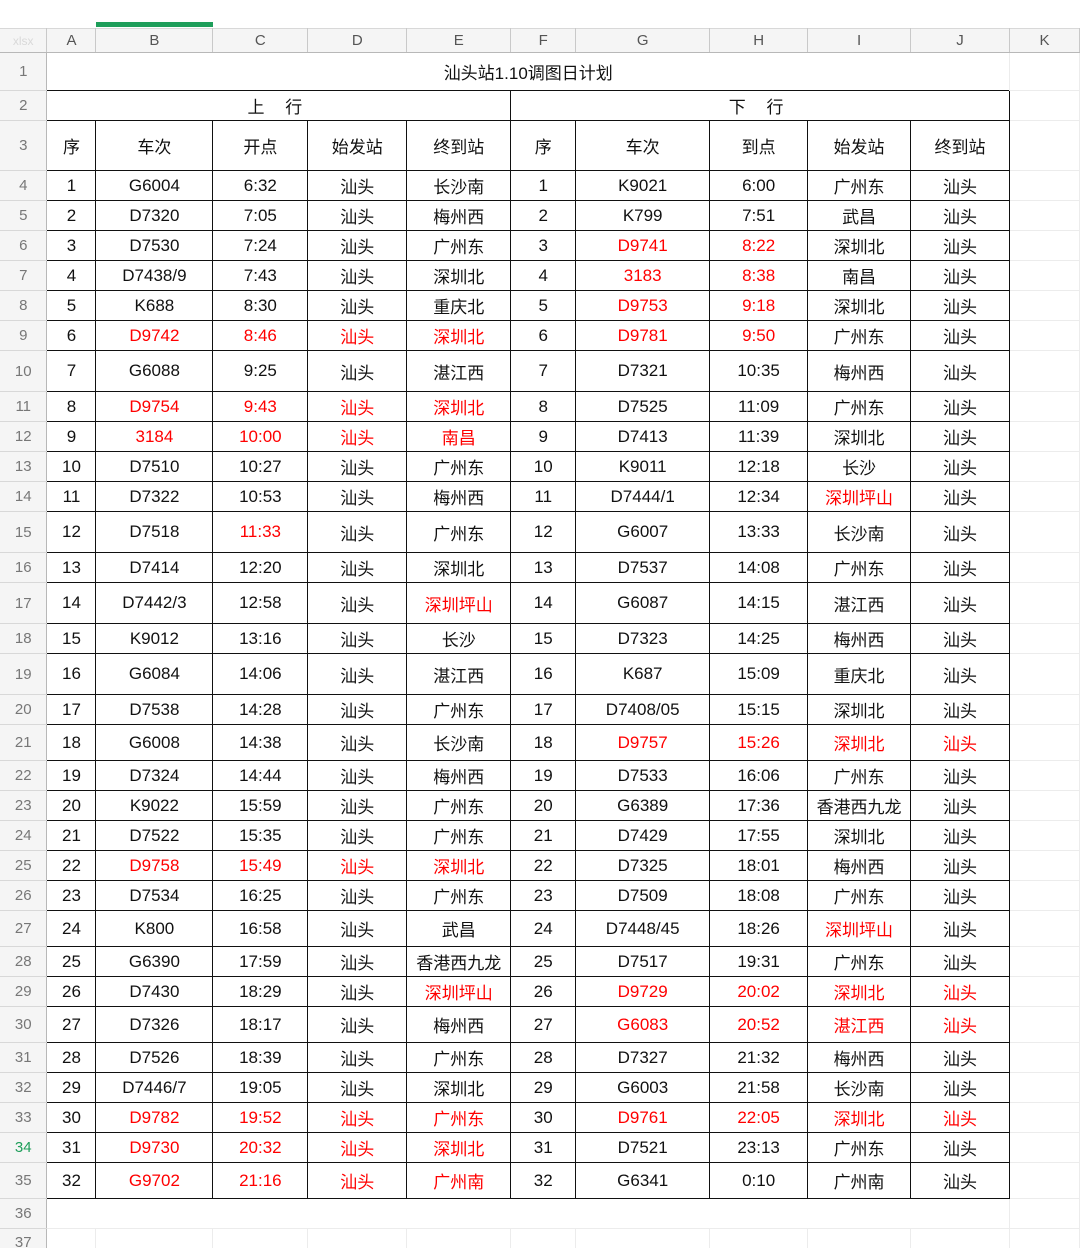  Describe the element at coordinates (643, 805) in the screenshot. I see `cell-down-train: G6389` at that location.